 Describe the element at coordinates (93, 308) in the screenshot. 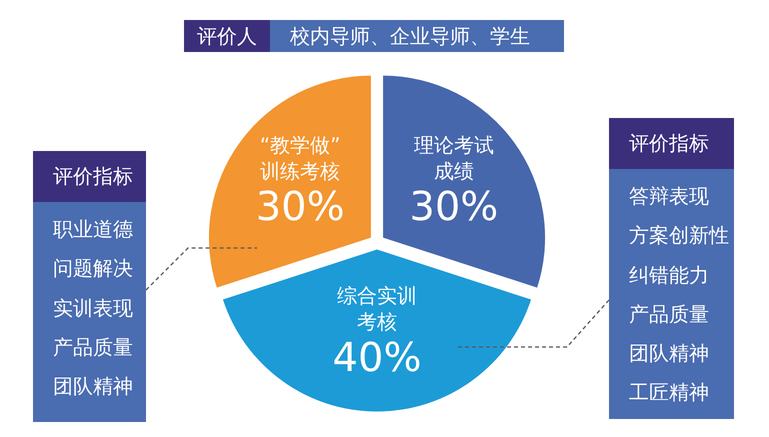

I see `text: 实训表现` at that location.